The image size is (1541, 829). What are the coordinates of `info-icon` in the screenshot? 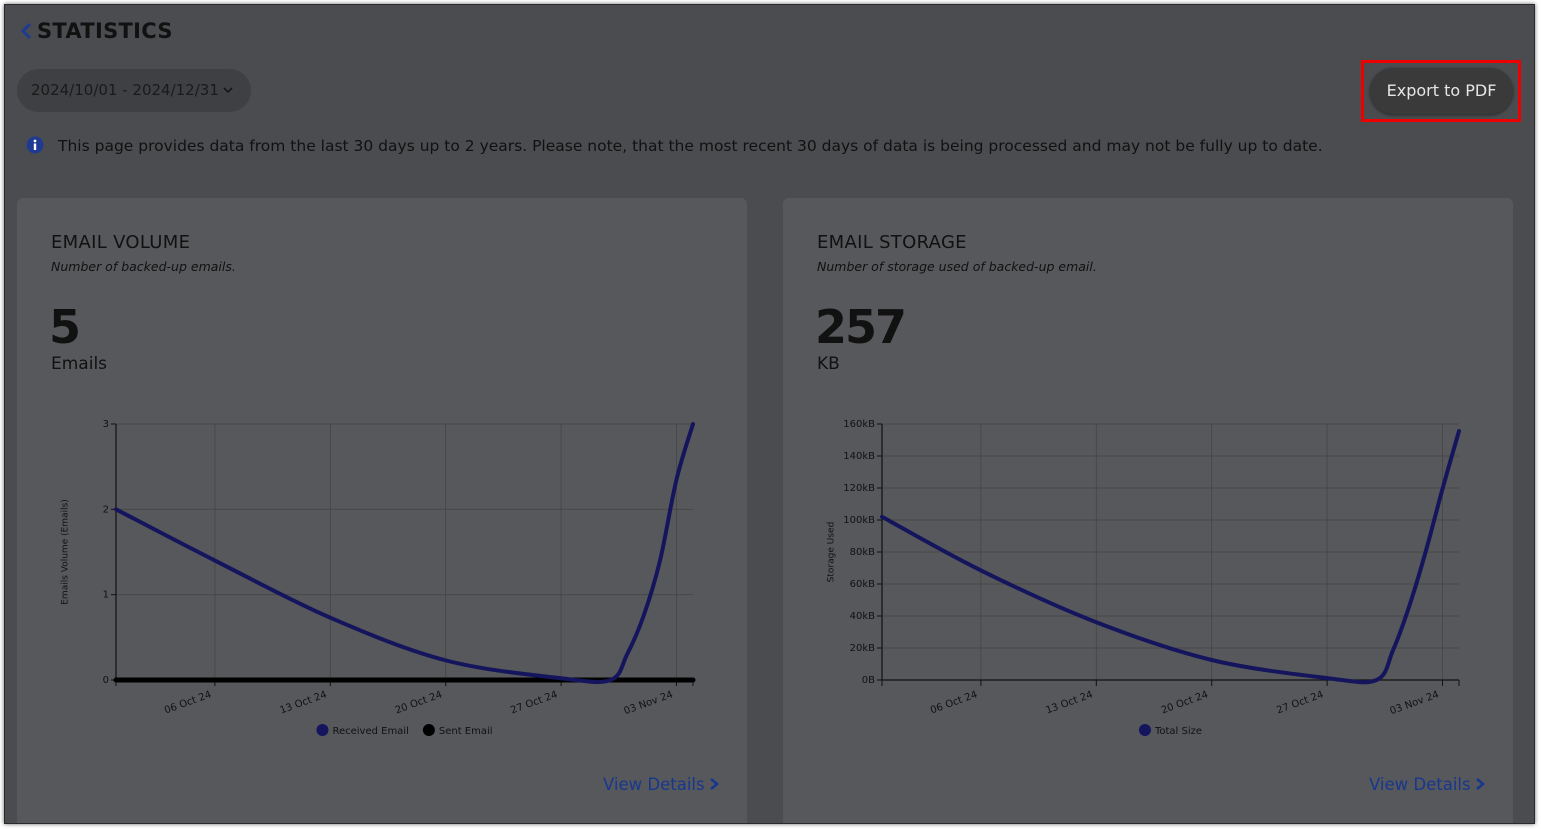 It's located at (35, 145).